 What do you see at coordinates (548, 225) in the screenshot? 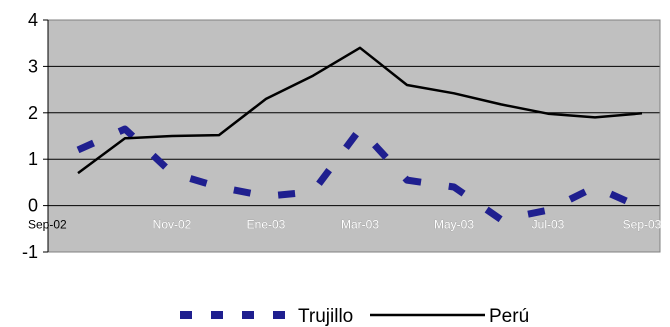
I see `x-tick-label: Jul-03` at bounding box center [548, 225].